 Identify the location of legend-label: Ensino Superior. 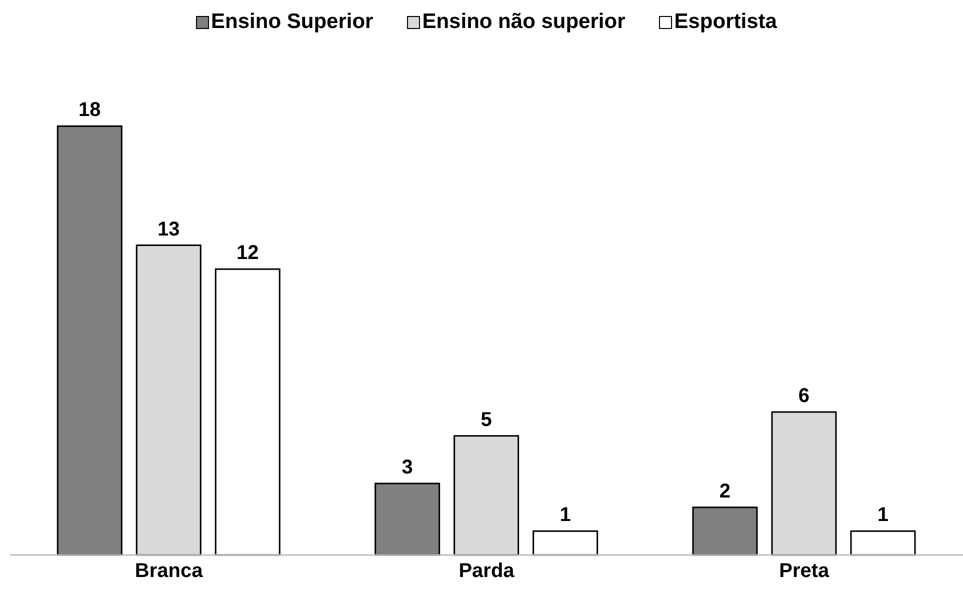
(292, 22).